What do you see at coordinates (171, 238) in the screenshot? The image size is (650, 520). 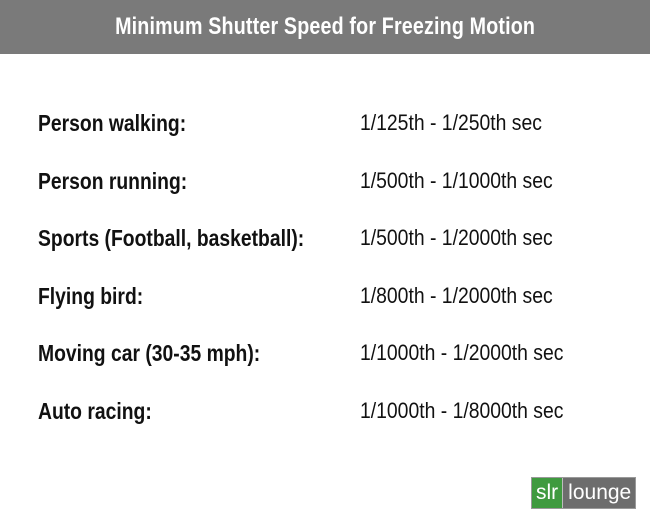 I see `subject-label: Sports (Football, basketball):` at bounding box center [171, 238].